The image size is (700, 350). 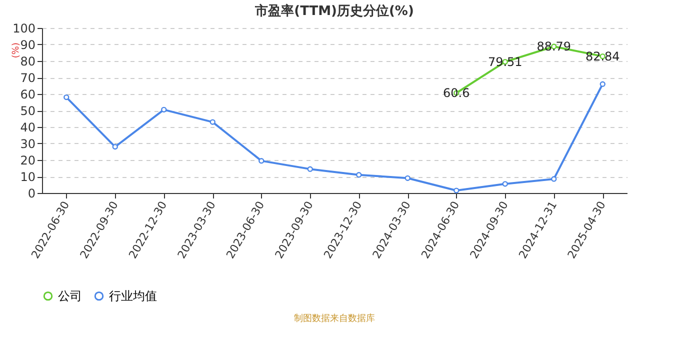 What do you see at coordinates (17, 50) in the screenshot?
I see `y-axis-title: (%)` at bounding box center [17, 50].